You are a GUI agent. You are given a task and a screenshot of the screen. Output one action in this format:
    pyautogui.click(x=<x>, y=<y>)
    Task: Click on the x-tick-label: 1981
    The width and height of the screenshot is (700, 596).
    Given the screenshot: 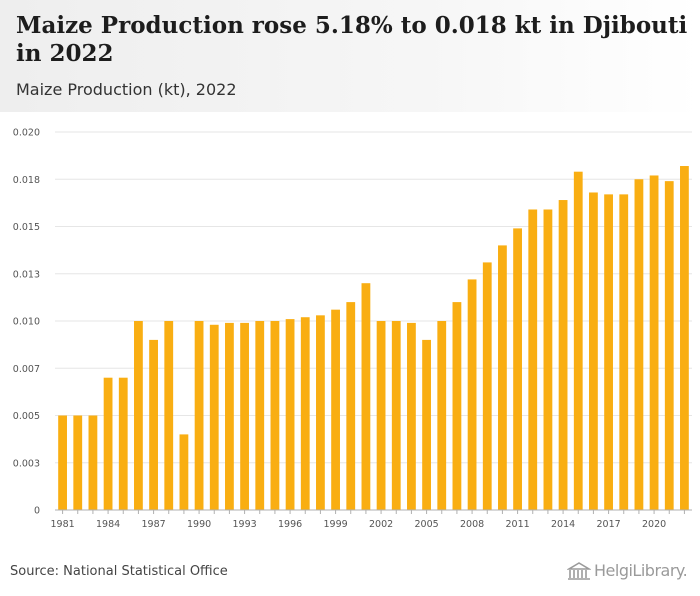 What is the action you would take?
    pyautogui.click(x=62, y=524)
    